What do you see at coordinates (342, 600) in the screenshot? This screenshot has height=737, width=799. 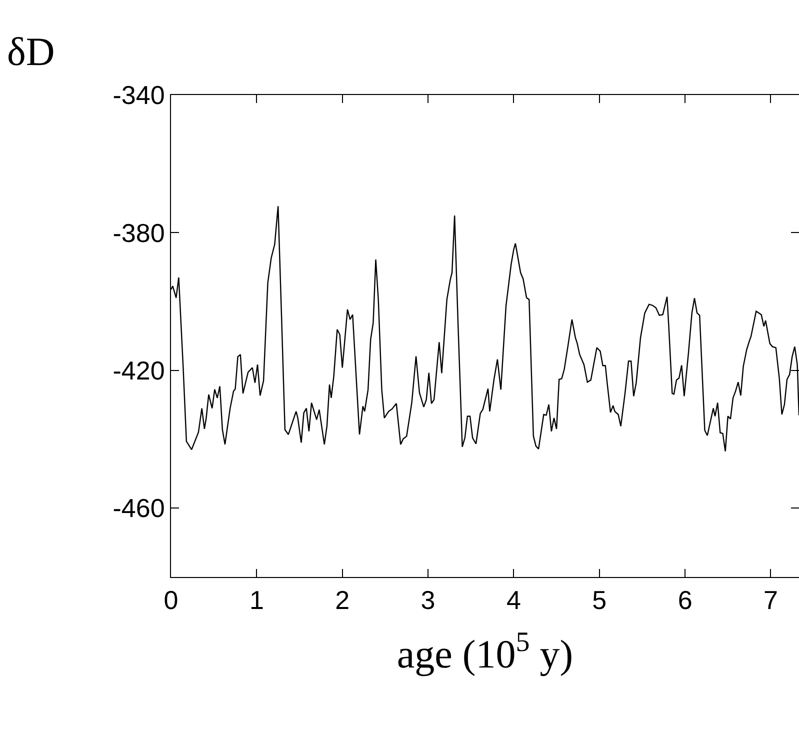 I see `x-tick-label: 2` at bounding box center [342, 600].